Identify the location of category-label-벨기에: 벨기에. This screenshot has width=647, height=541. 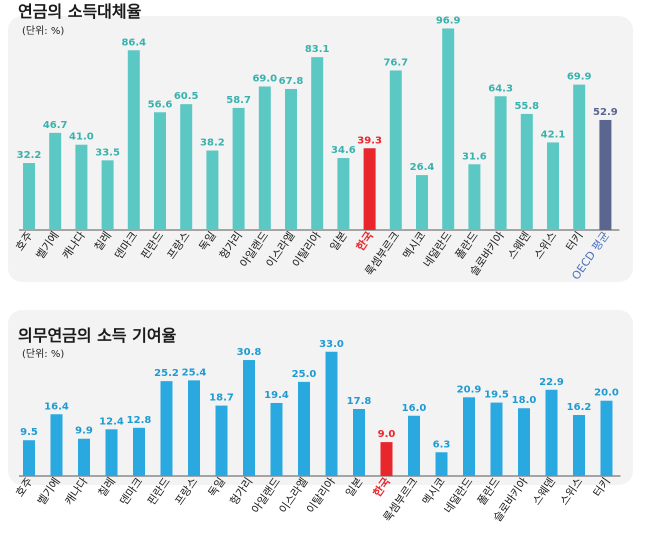
(49, 491).